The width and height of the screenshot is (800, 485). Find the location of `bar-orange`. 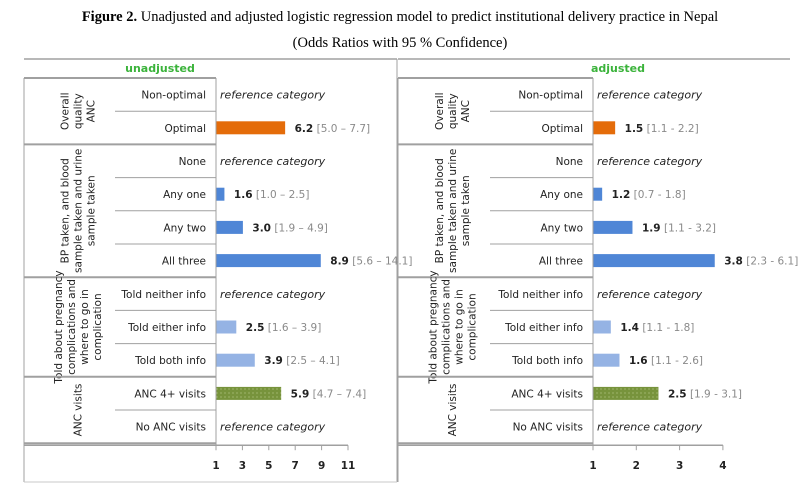

bar-orange is located at coordinates (251, 128).